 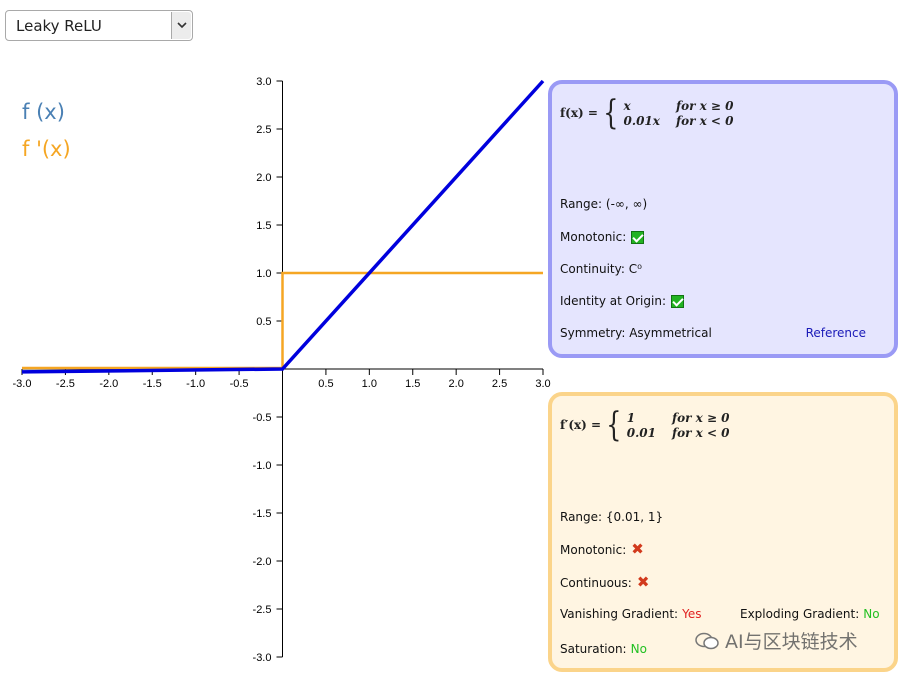 I want to click on range-row: Range: {0.01, 1}, so click(x=611, y=517).